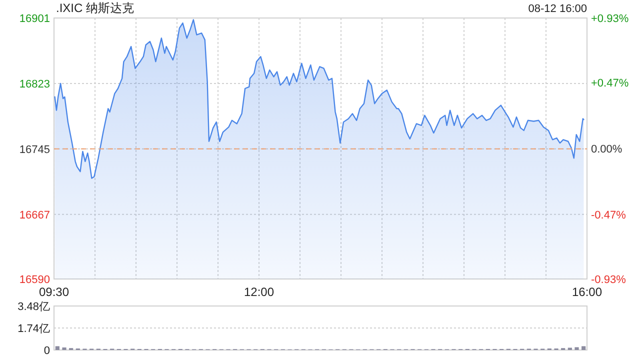  What do you see at coordinates (34, 84) in the screenshot?
I see `y-tick-label: 16823` at bounding box center [34, 84].